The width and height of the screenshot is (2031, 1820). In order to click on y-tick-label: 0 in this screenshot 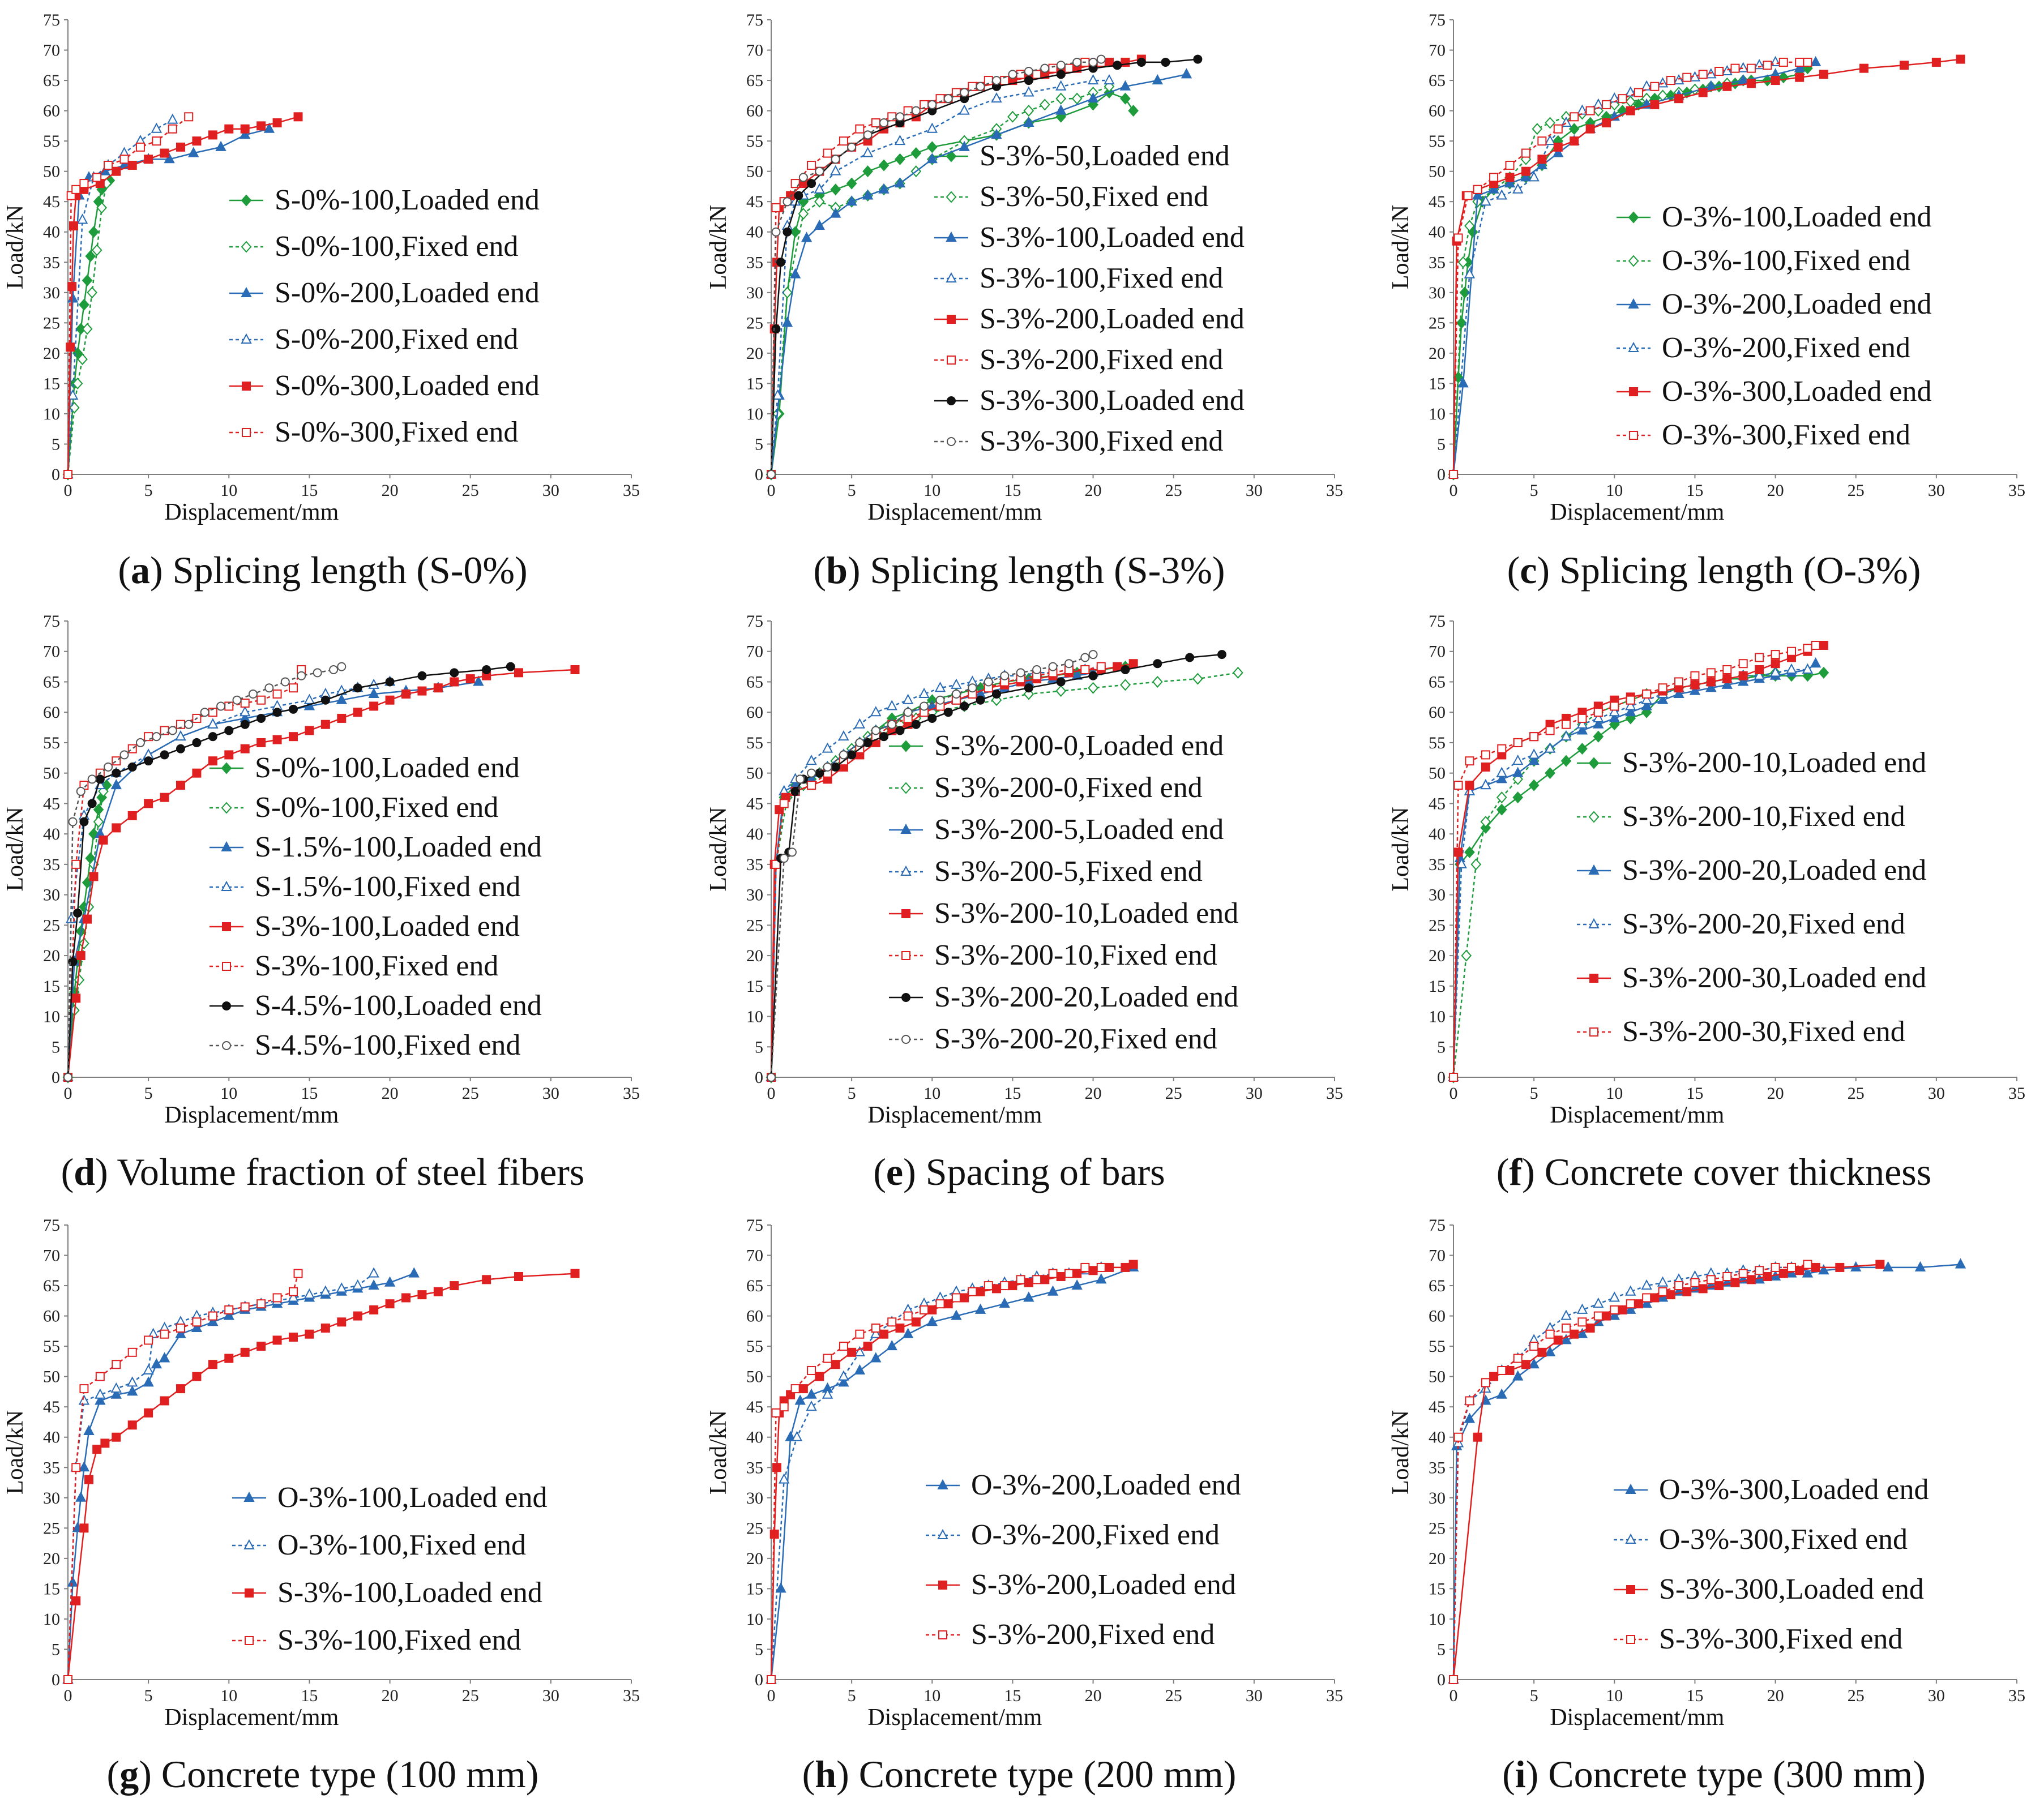, I will do `click(56, 474)`.